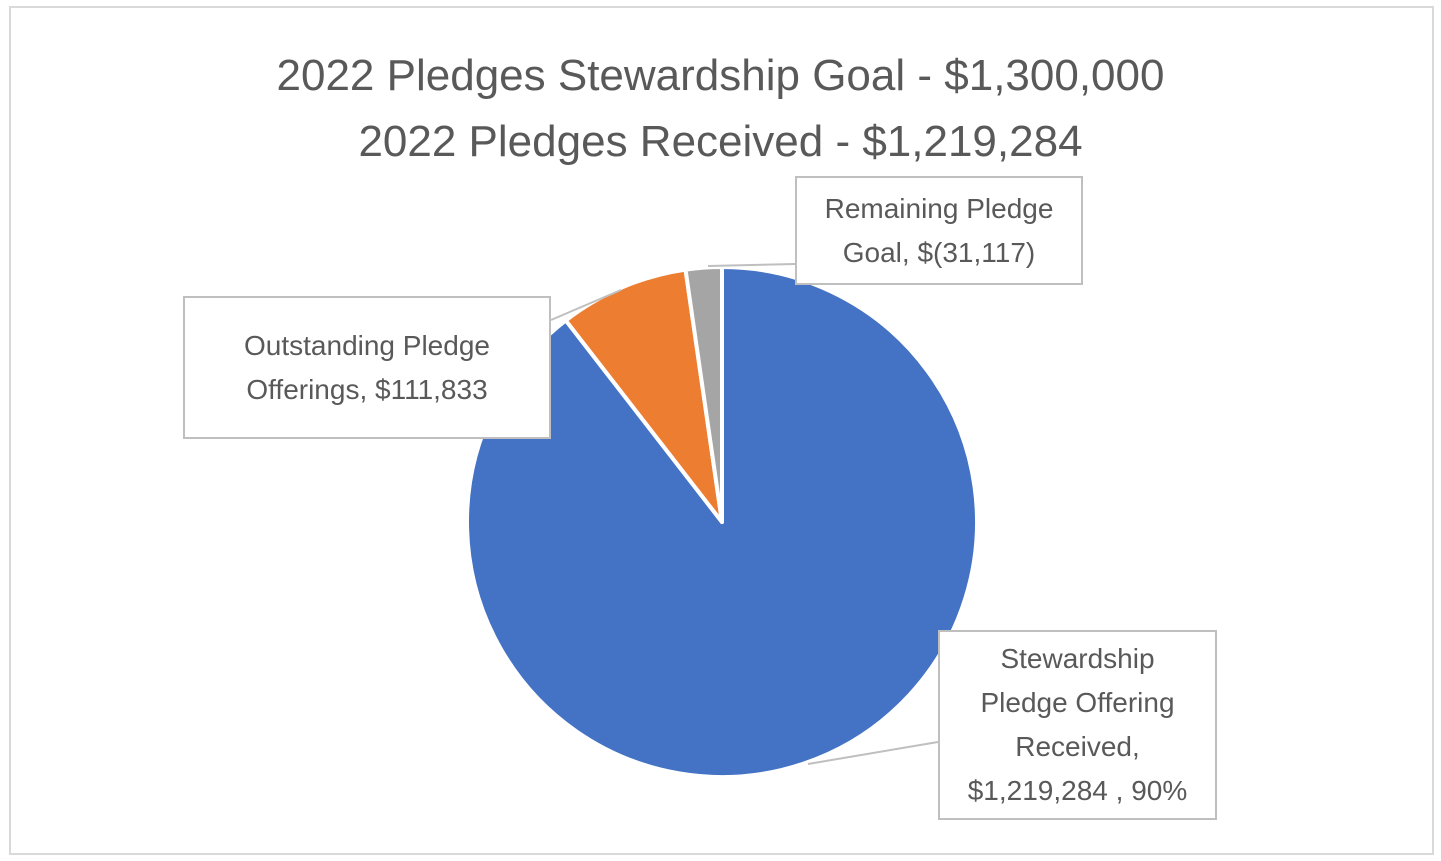 The width and height of the screenshot is (1441, 861). Describe the element at coordinates (1077, 658) in the screenshot. I see `data-label-line: Stewardship` at that location.